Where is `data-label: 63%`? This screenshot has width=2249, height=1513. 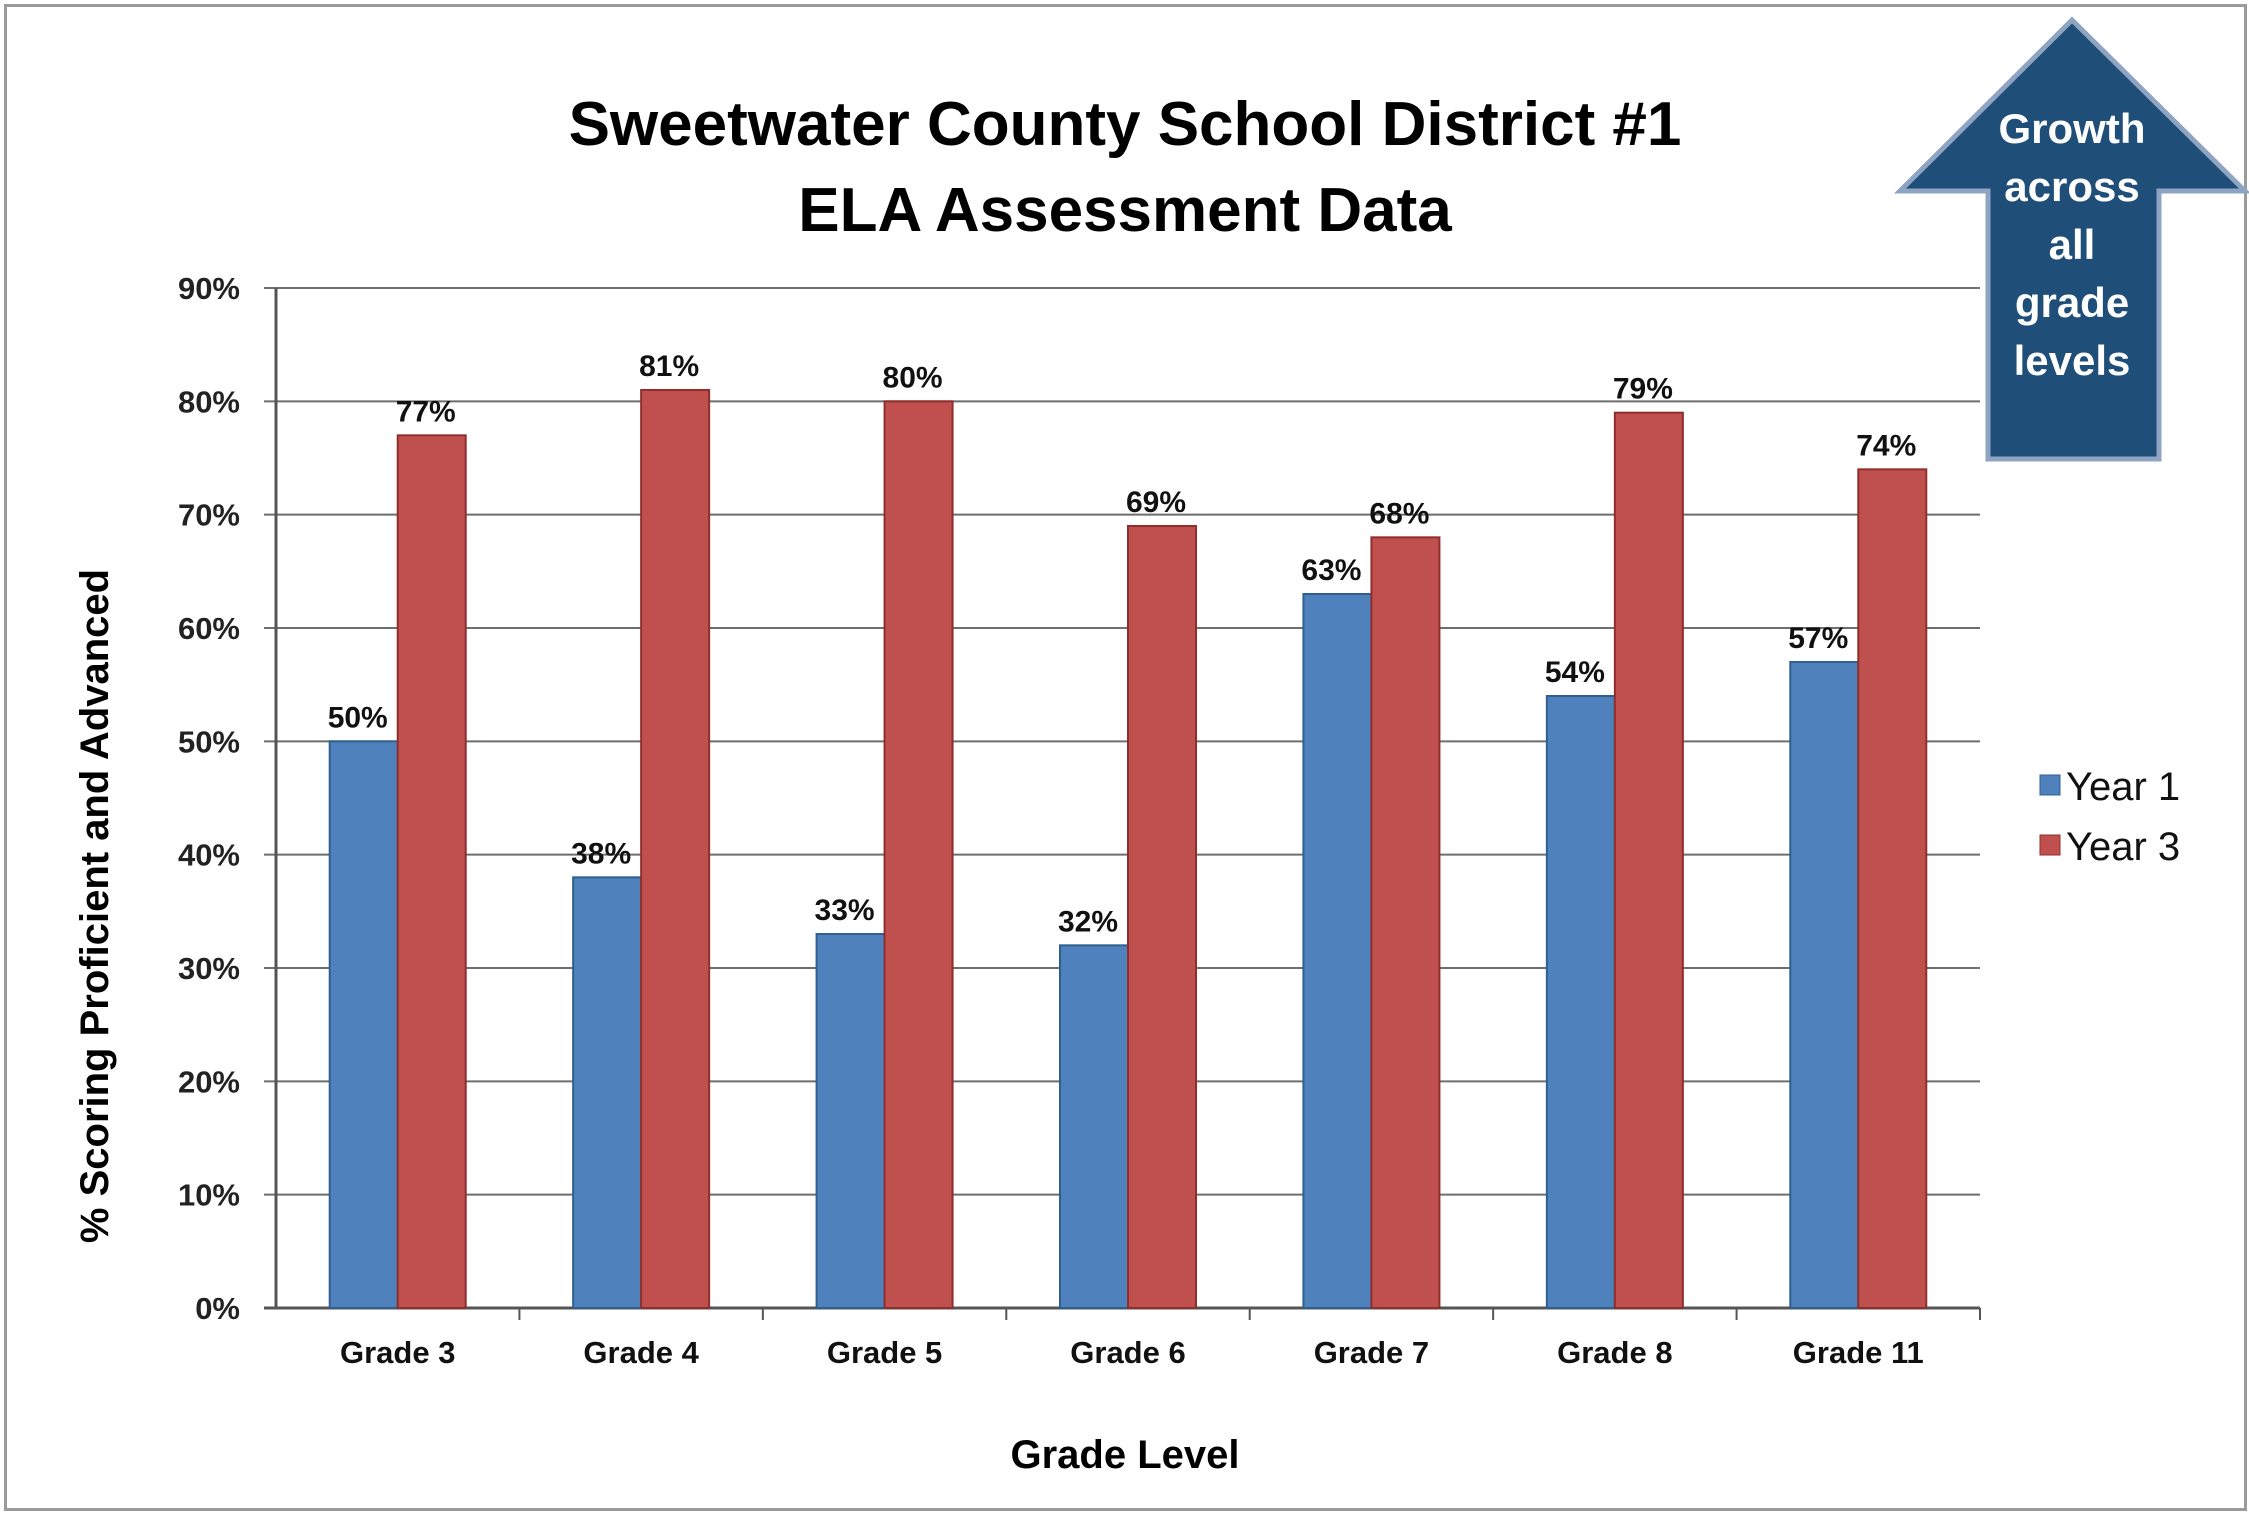 data-label: 63% is located at coordinates (1331, 570).